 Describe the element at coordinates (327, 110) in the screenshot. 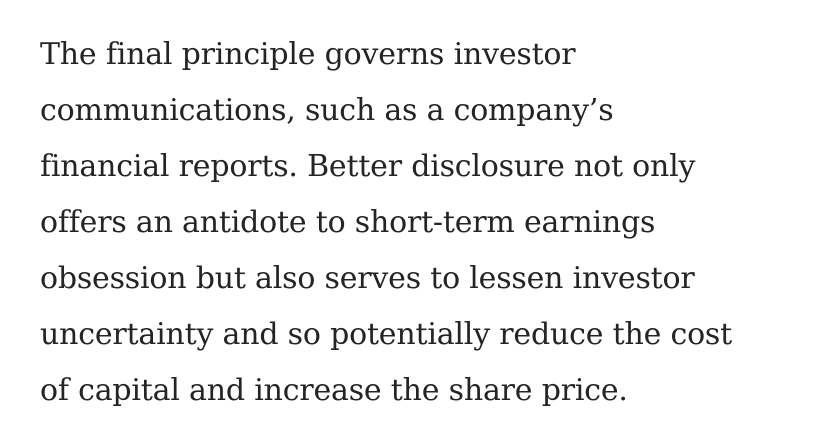

I see `paragraph-line: communications, such as a company’s` at that location.